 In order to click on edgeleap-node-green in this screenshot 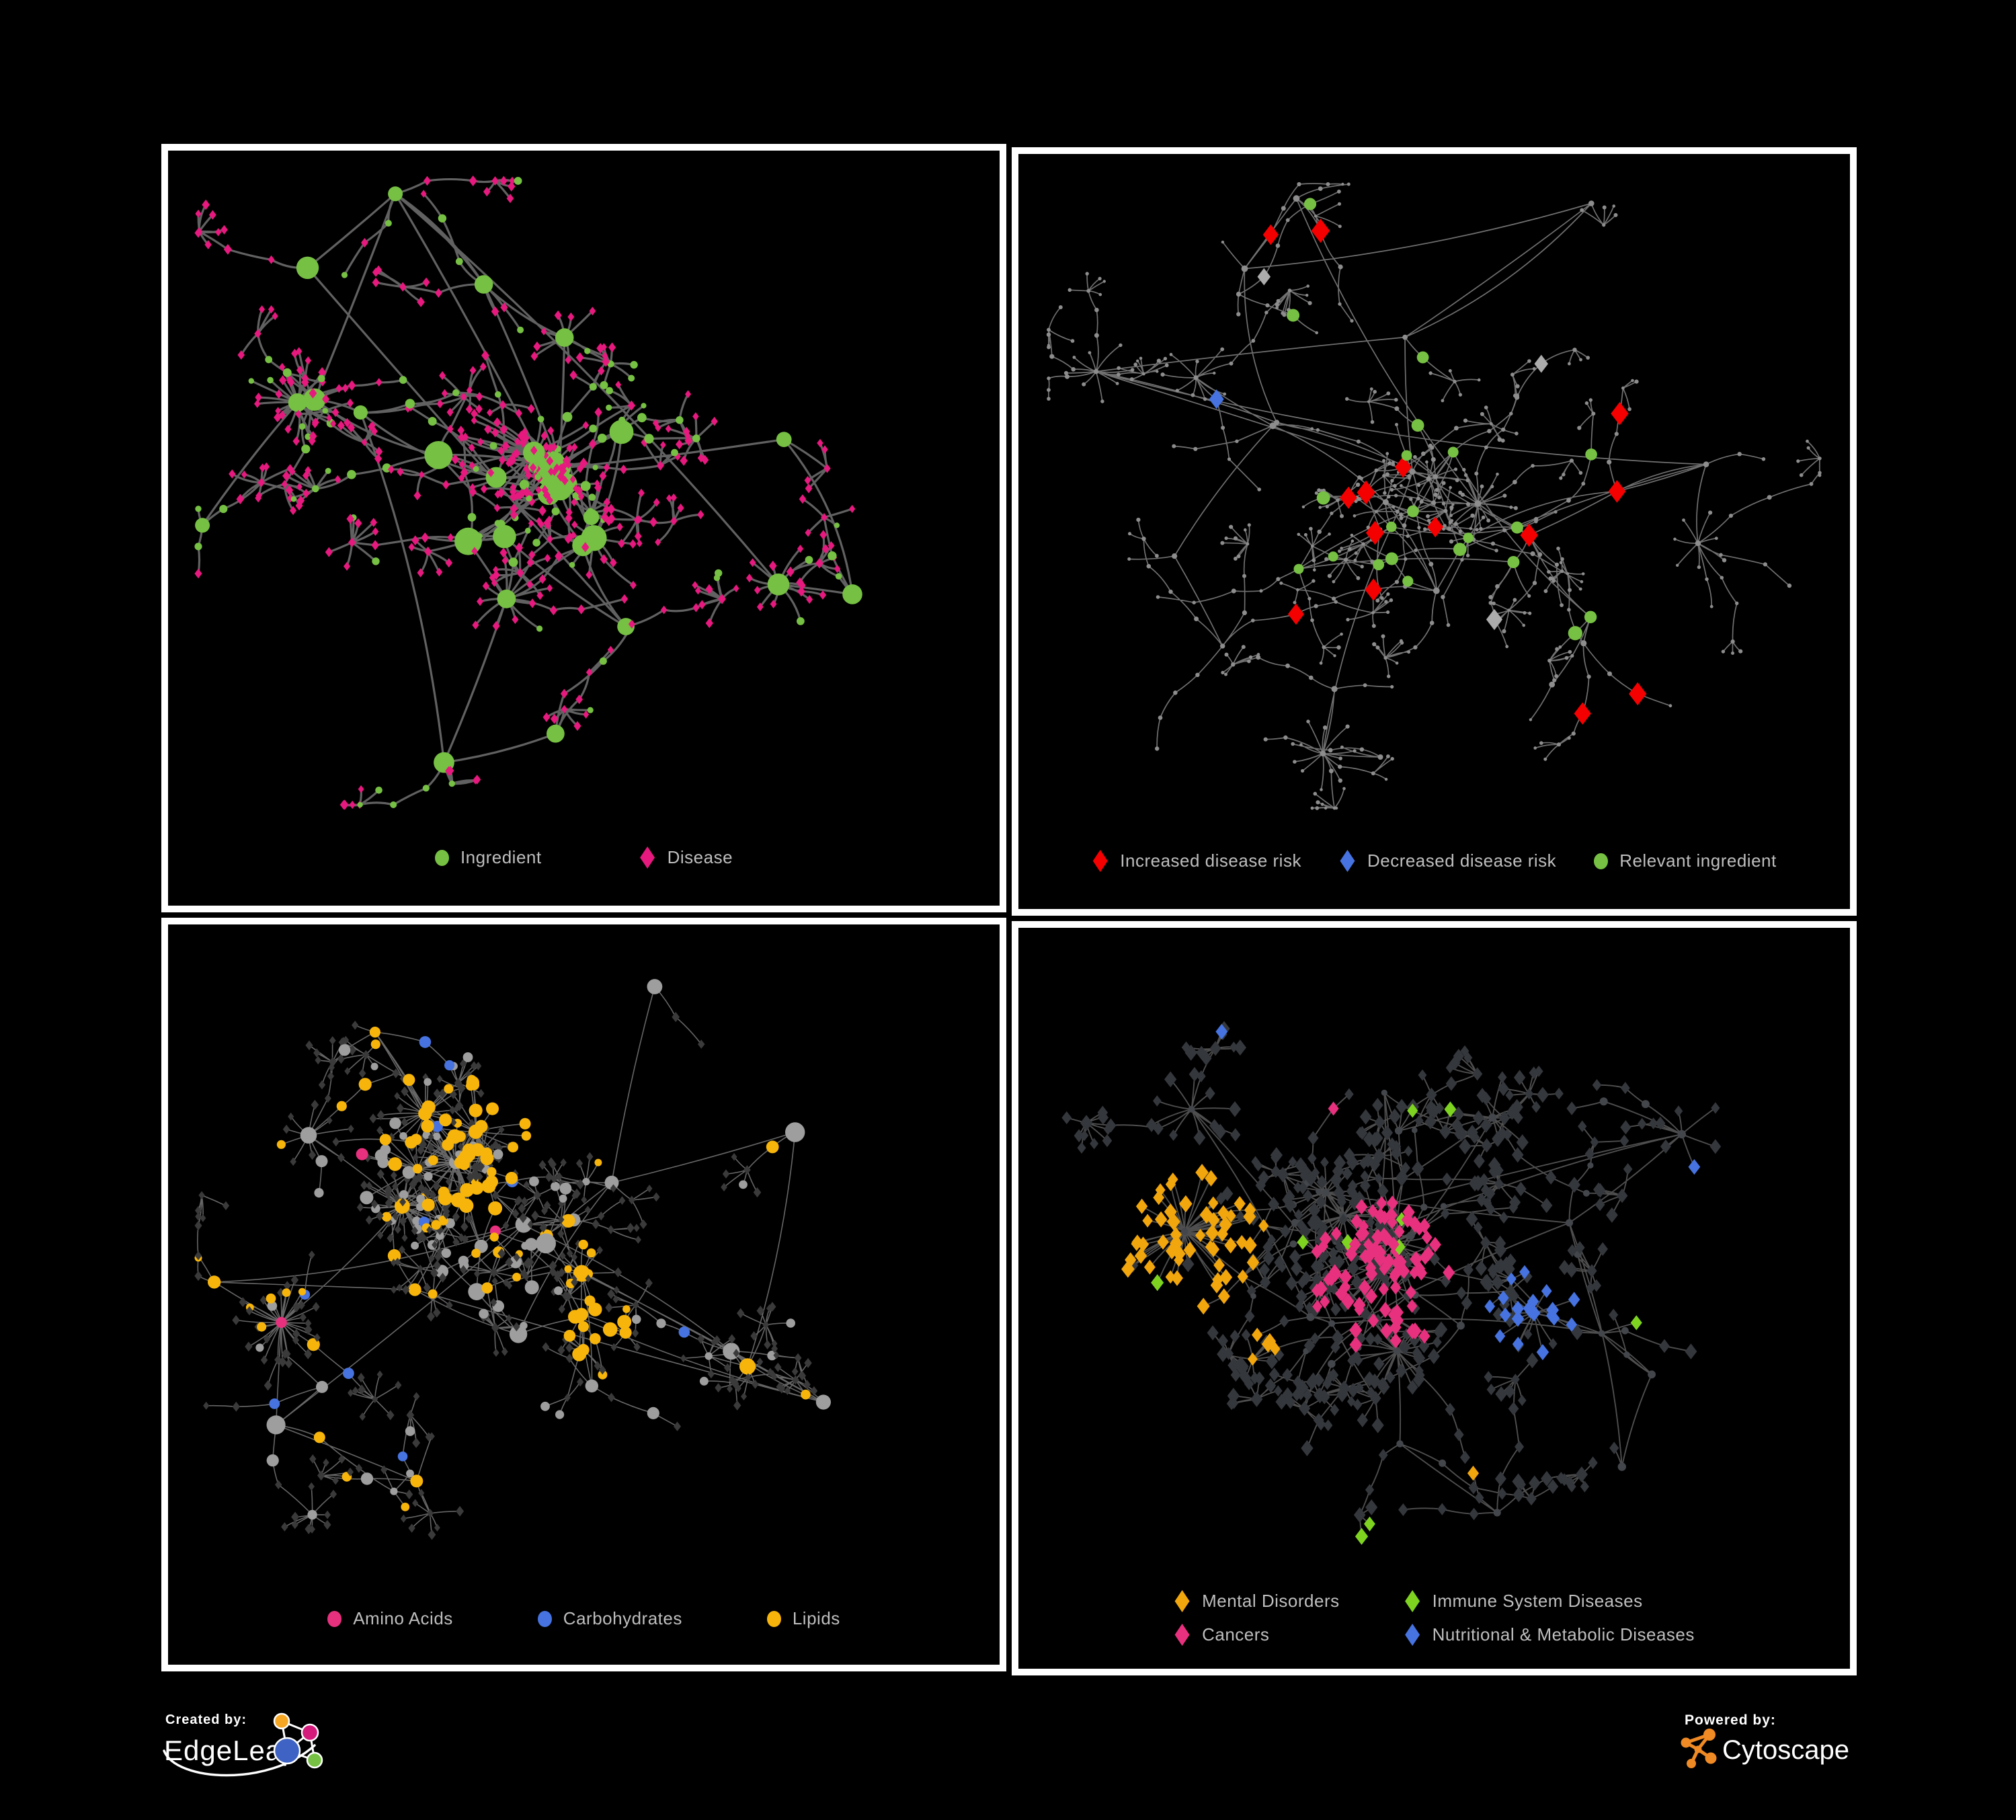, I will do `click(314, 1760)`.